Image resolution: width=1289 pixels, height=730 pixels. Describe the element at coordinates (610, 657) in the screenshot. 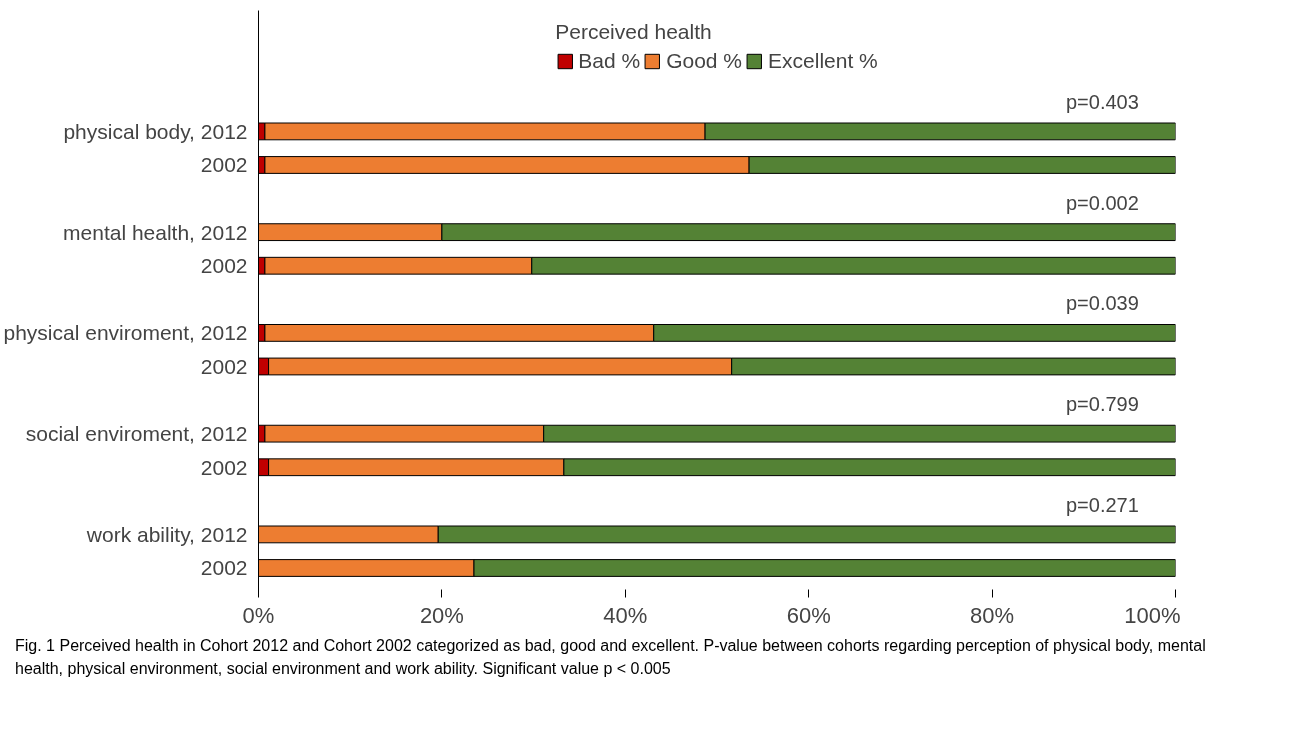

I see `caption: Fig. 1 Perceived health in Cohort 2012 and Cohort 2002 categorized as bad, good and excellent. P-value between cohorts regarding perception of physical body, mental health, physical environment, social environment and work ability. Significant value p < 0.005` at that location.